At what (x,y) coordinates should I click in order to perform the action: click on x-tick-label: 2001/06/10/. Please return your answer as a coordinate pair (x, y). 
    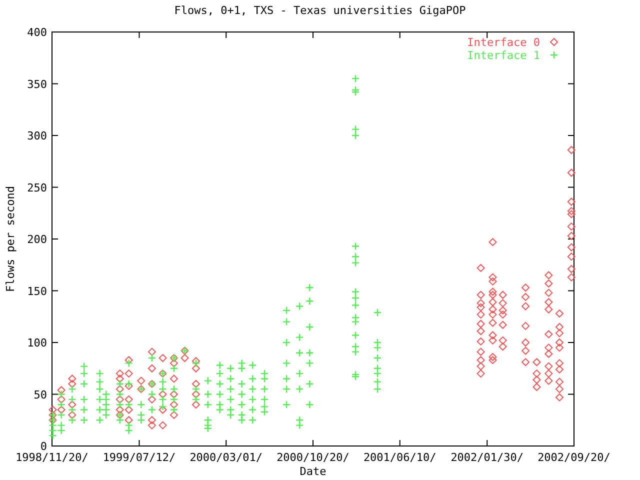
    Looking at the image, I should click on (399, 457).